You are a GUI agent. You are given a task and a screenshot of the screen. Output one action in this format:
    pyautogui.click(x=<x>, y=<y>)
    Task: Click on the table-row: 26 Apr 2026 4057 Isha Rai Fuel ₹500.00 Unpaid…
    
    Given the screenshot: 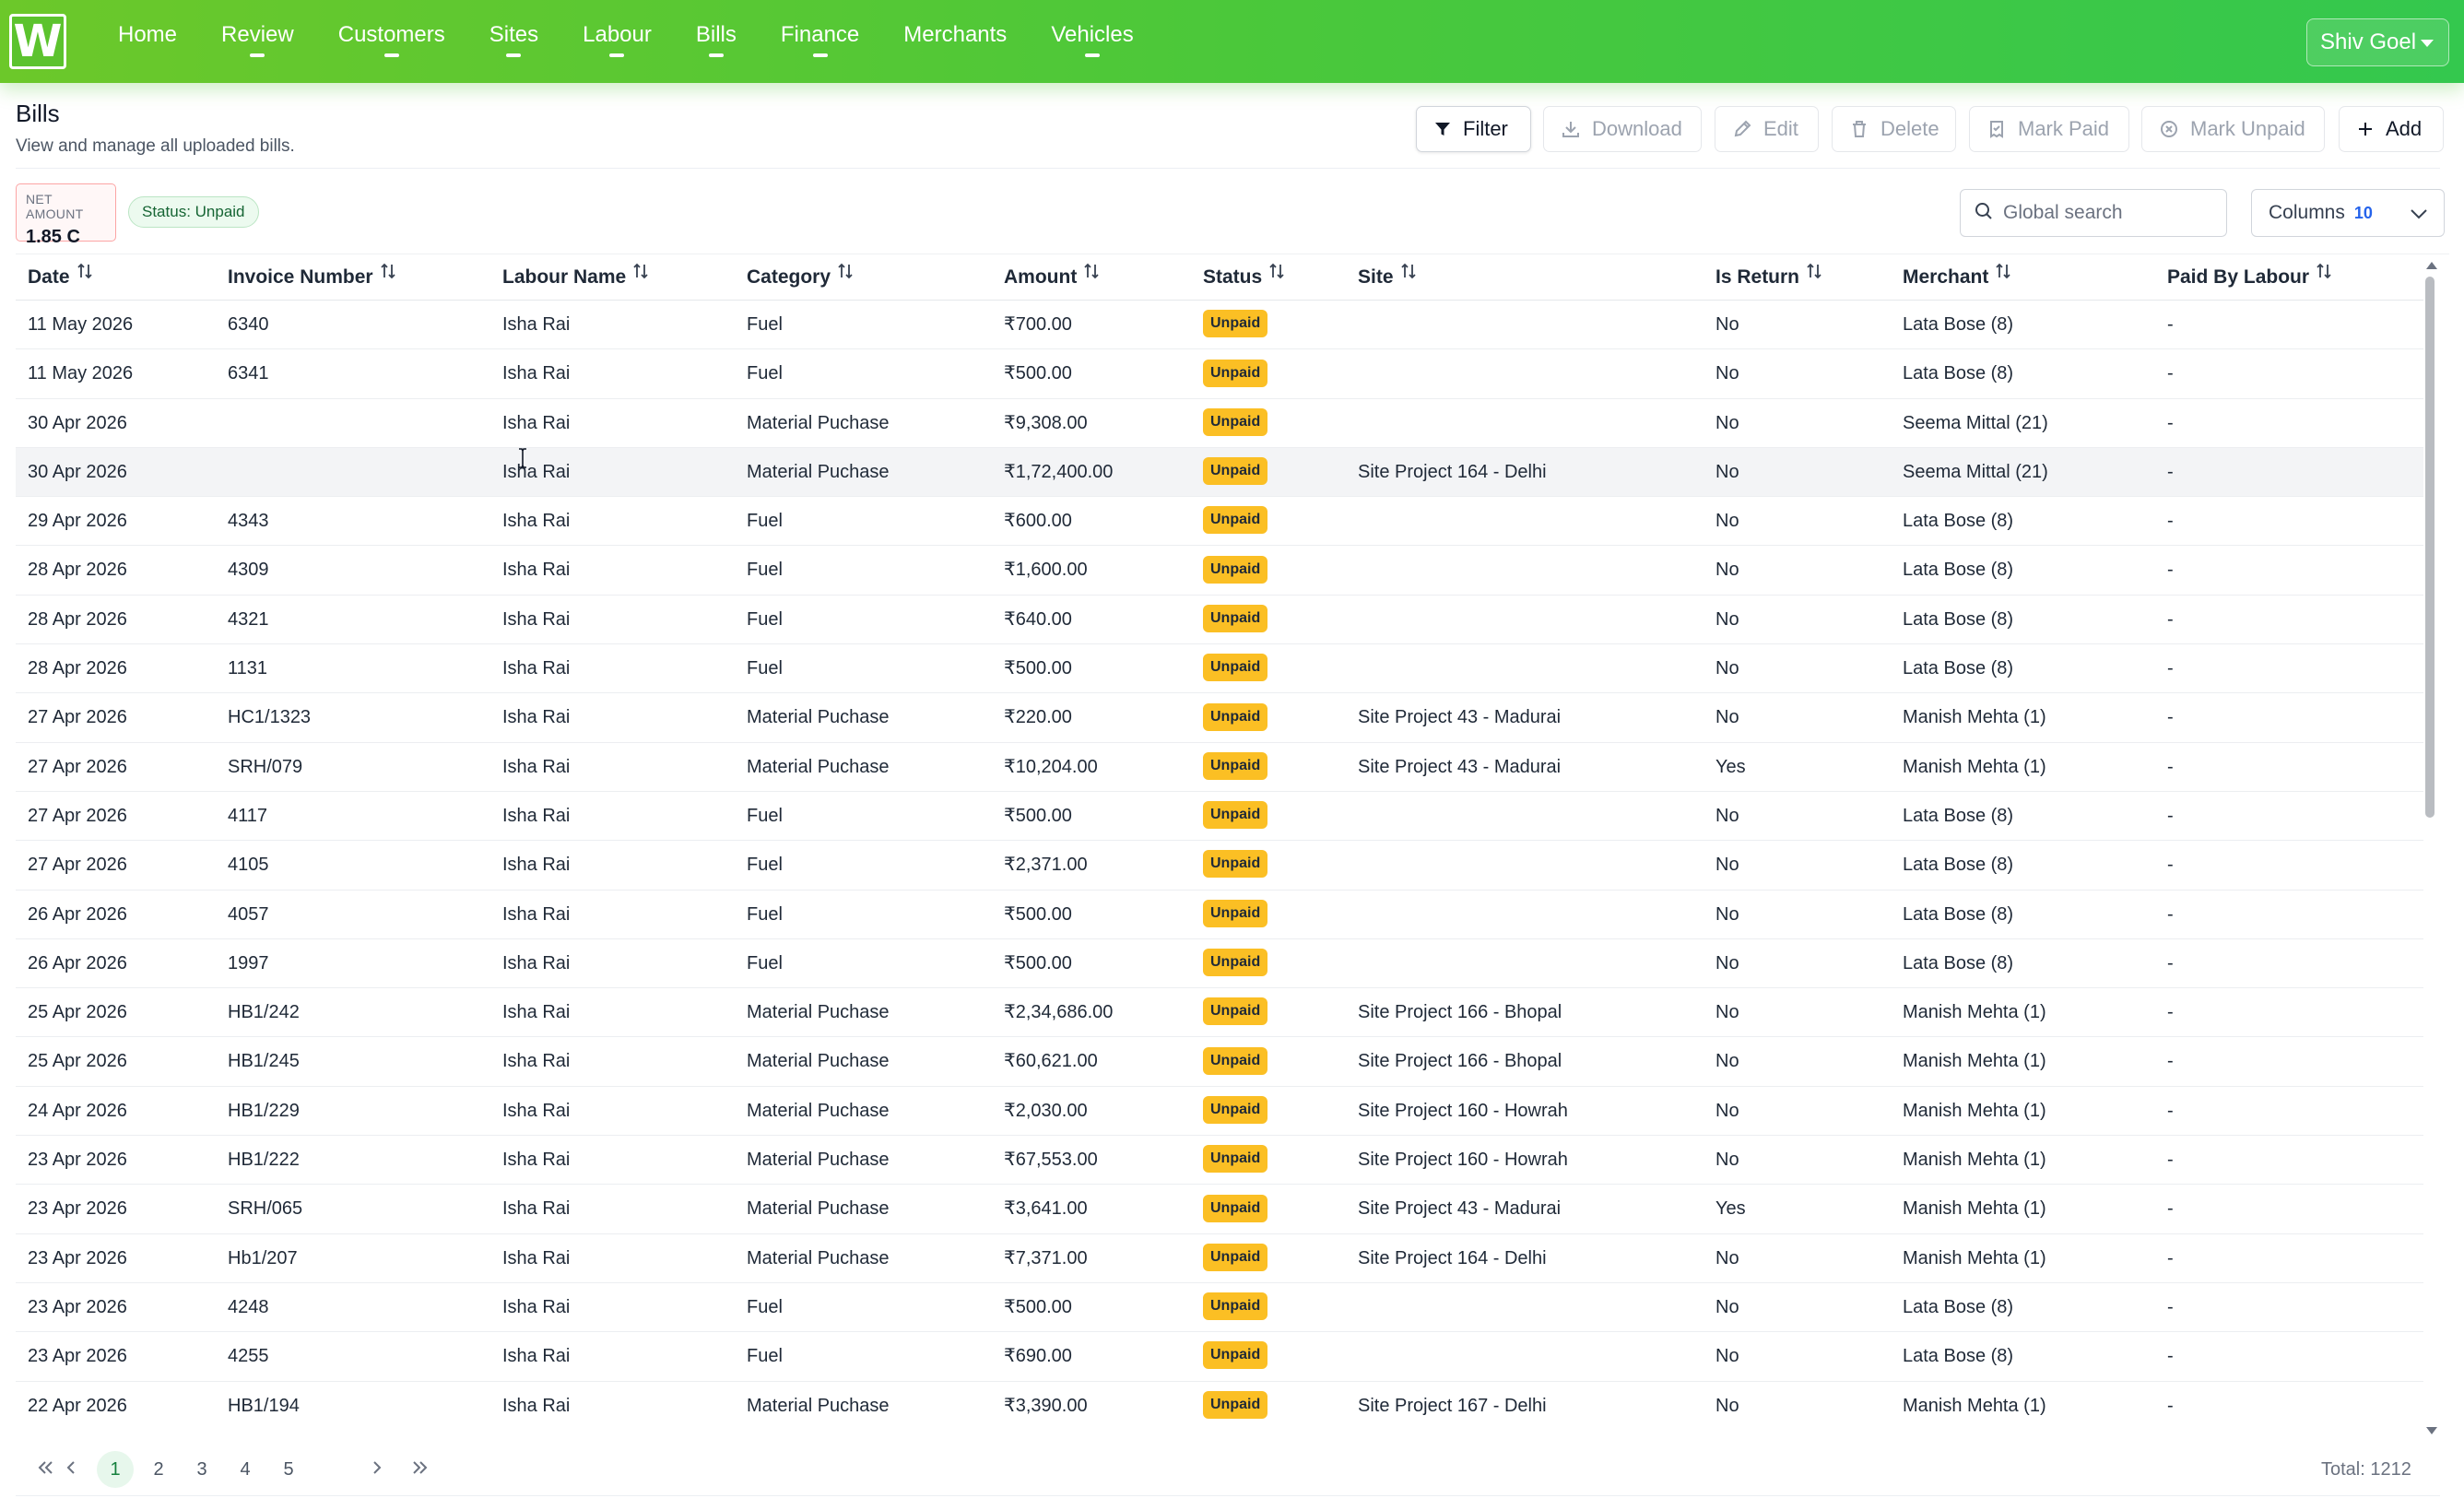 What is the action you would take?
    pyautogui.click(x=1219, y=915)
    